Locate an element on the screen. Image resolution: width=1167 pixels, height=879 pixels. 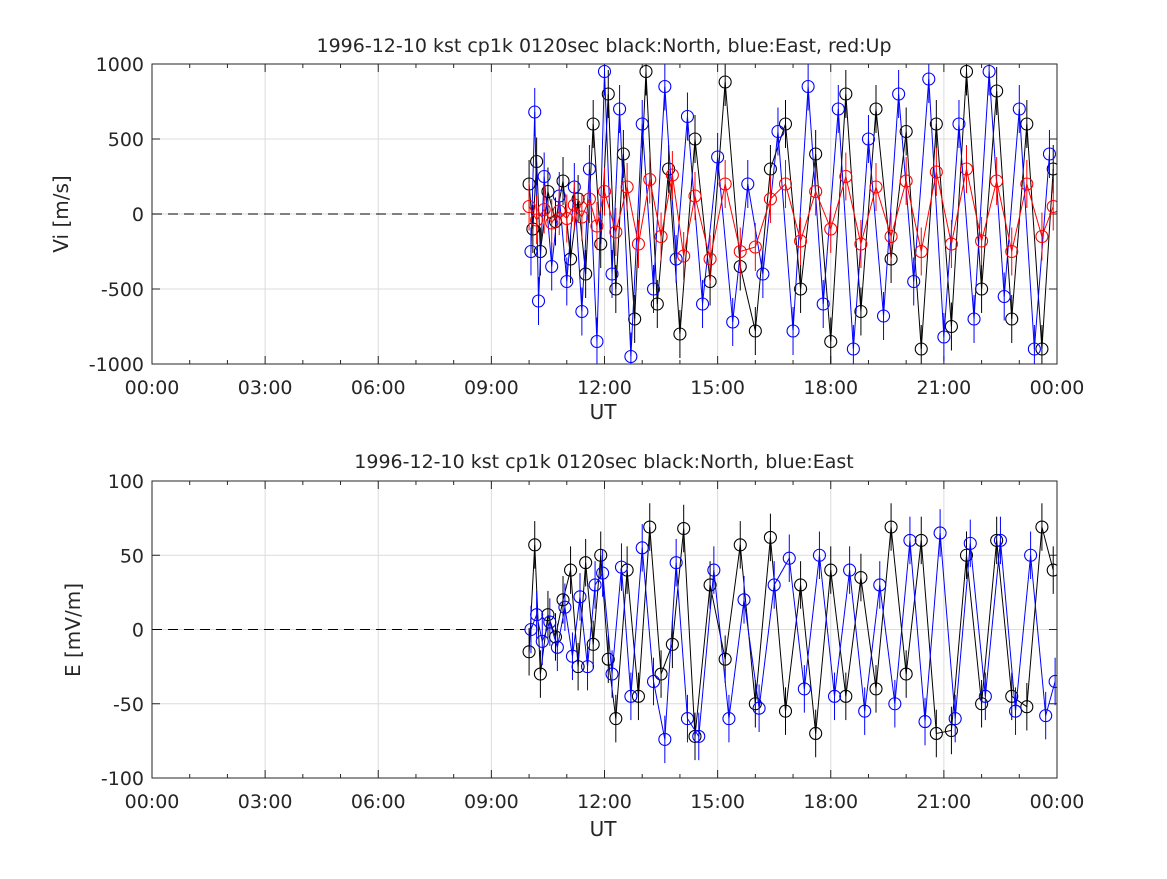
velocity-y-tick-label: 500 is located at coordinates (126, 140).